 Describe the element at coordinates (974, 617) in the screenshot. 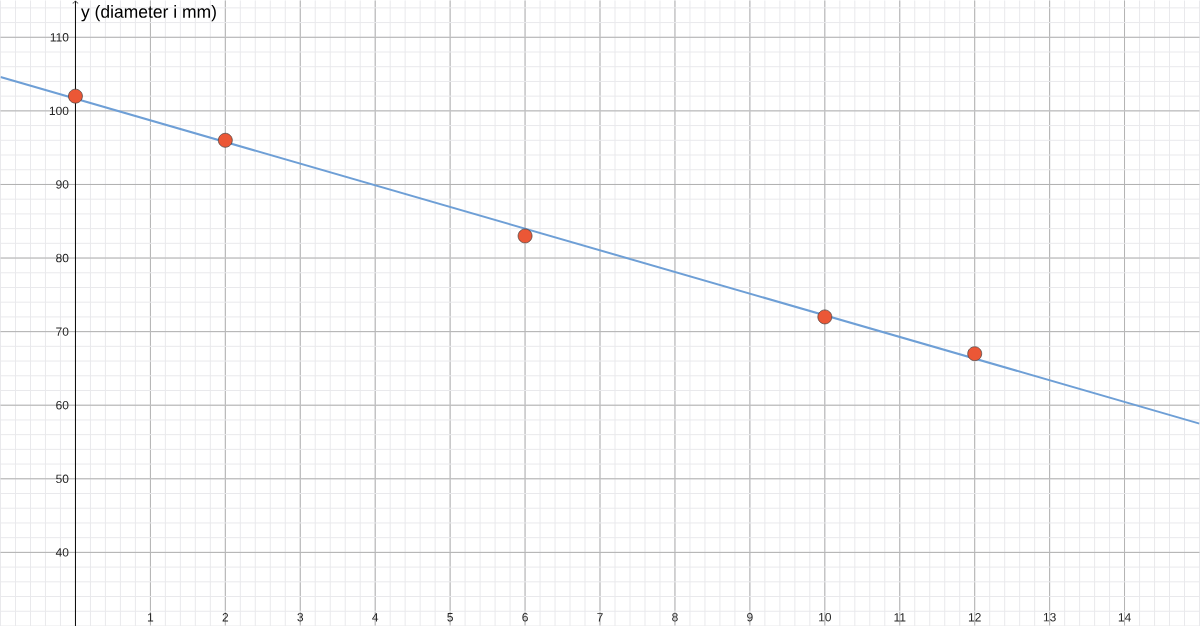

I see `x-tick-label: 12` at that location.